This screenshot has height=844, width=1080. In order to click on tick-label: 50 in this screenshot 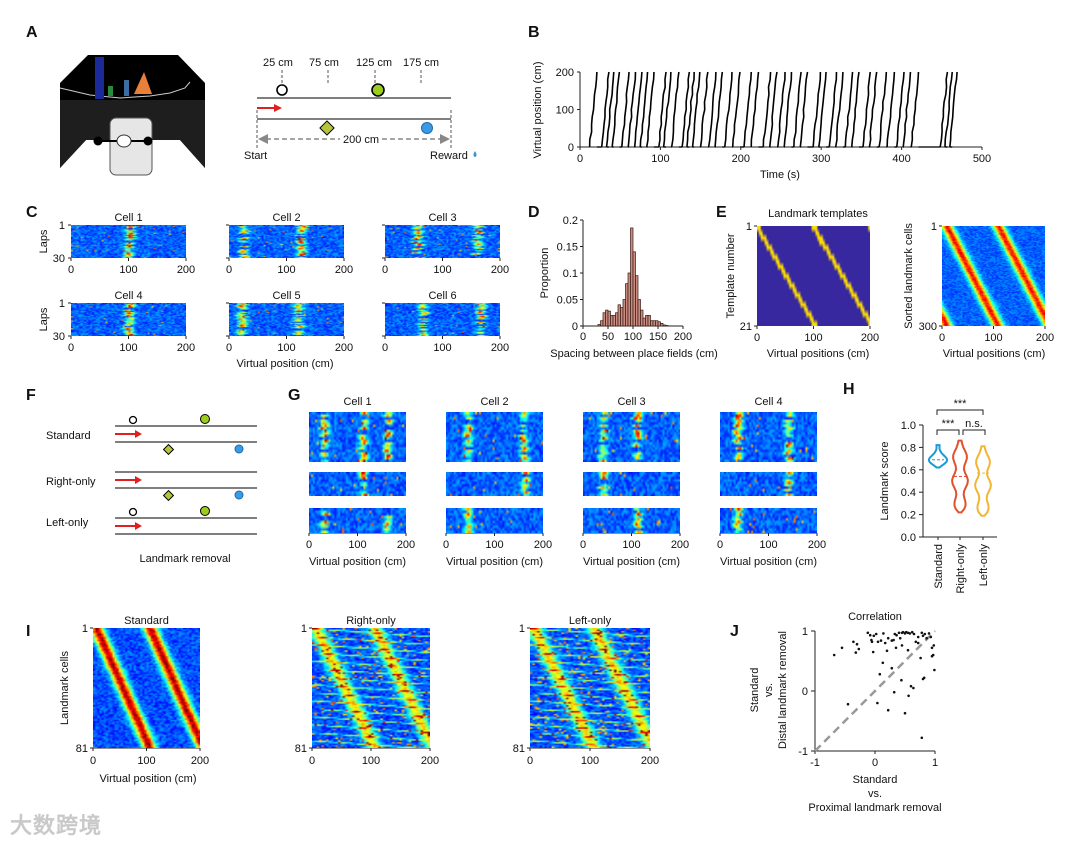, I will do `click(608, 337)`.